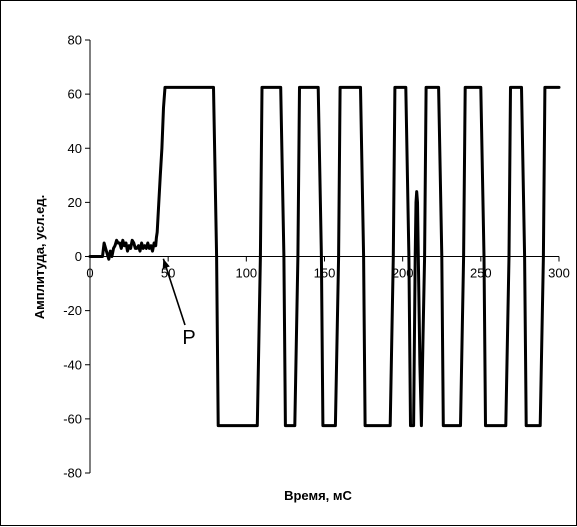  What do you see at coordinates (75, 202) in the screenshot?
I see `y-tick-label: 20` at bounding box center [75, 202].